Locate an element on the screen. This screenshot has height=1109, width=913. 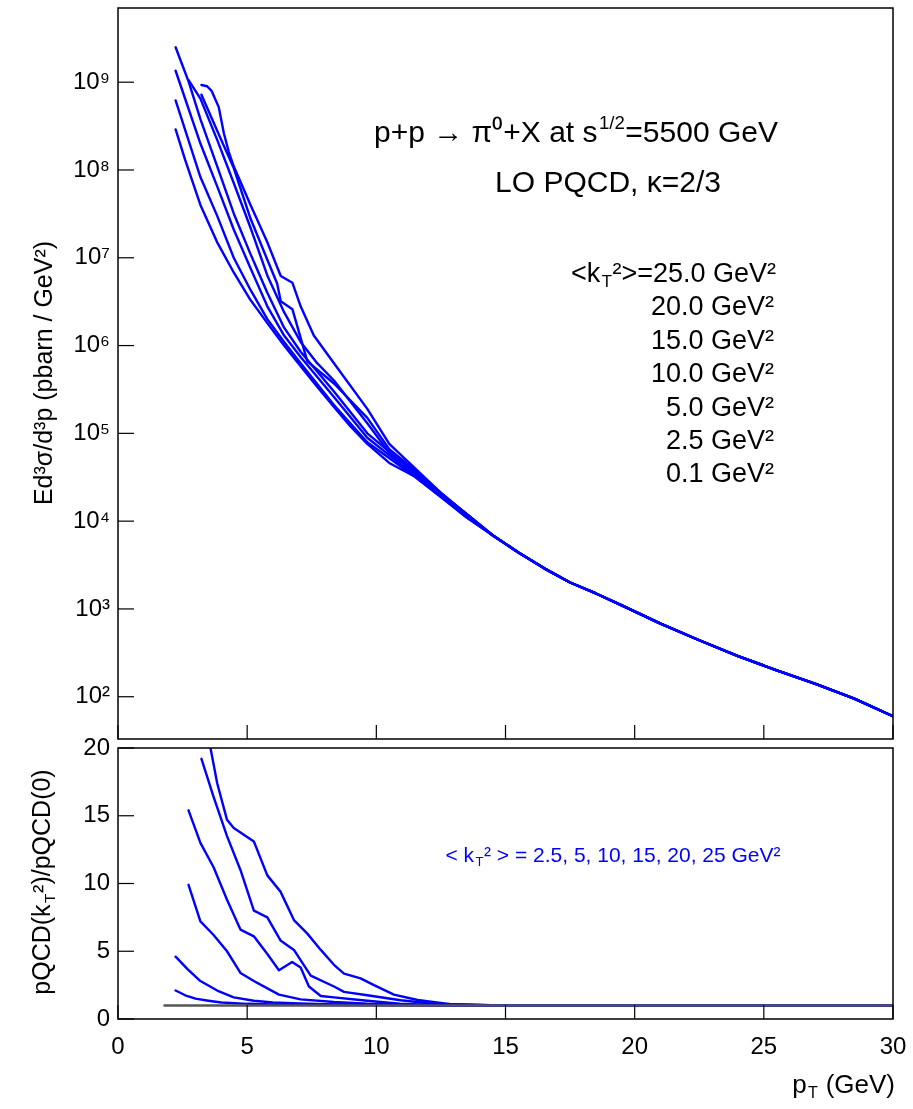
x-tick-label: 5 is located at coordinates (247, 1046).